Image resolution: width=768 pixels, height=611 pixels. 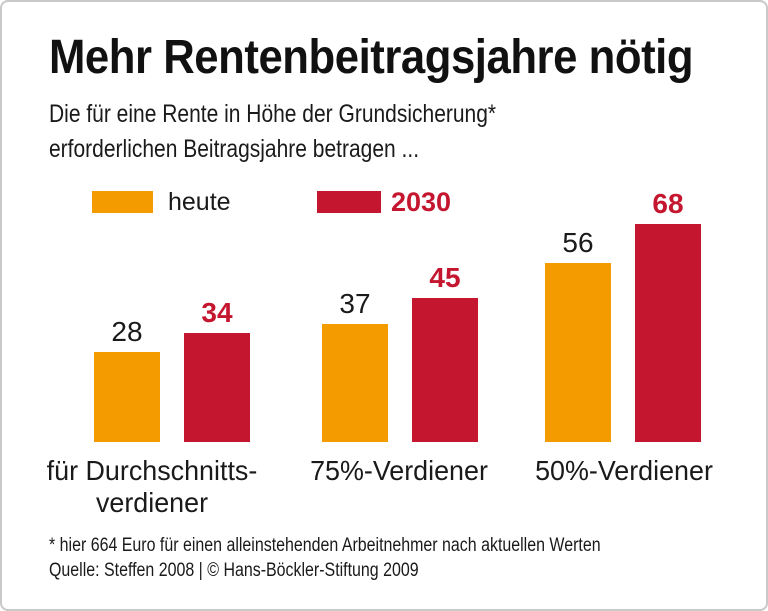 What do you see at coordinates (445, 277) in the screenshot?
I see `value-label-2030-1: 45` at bounding box center [445, 277].